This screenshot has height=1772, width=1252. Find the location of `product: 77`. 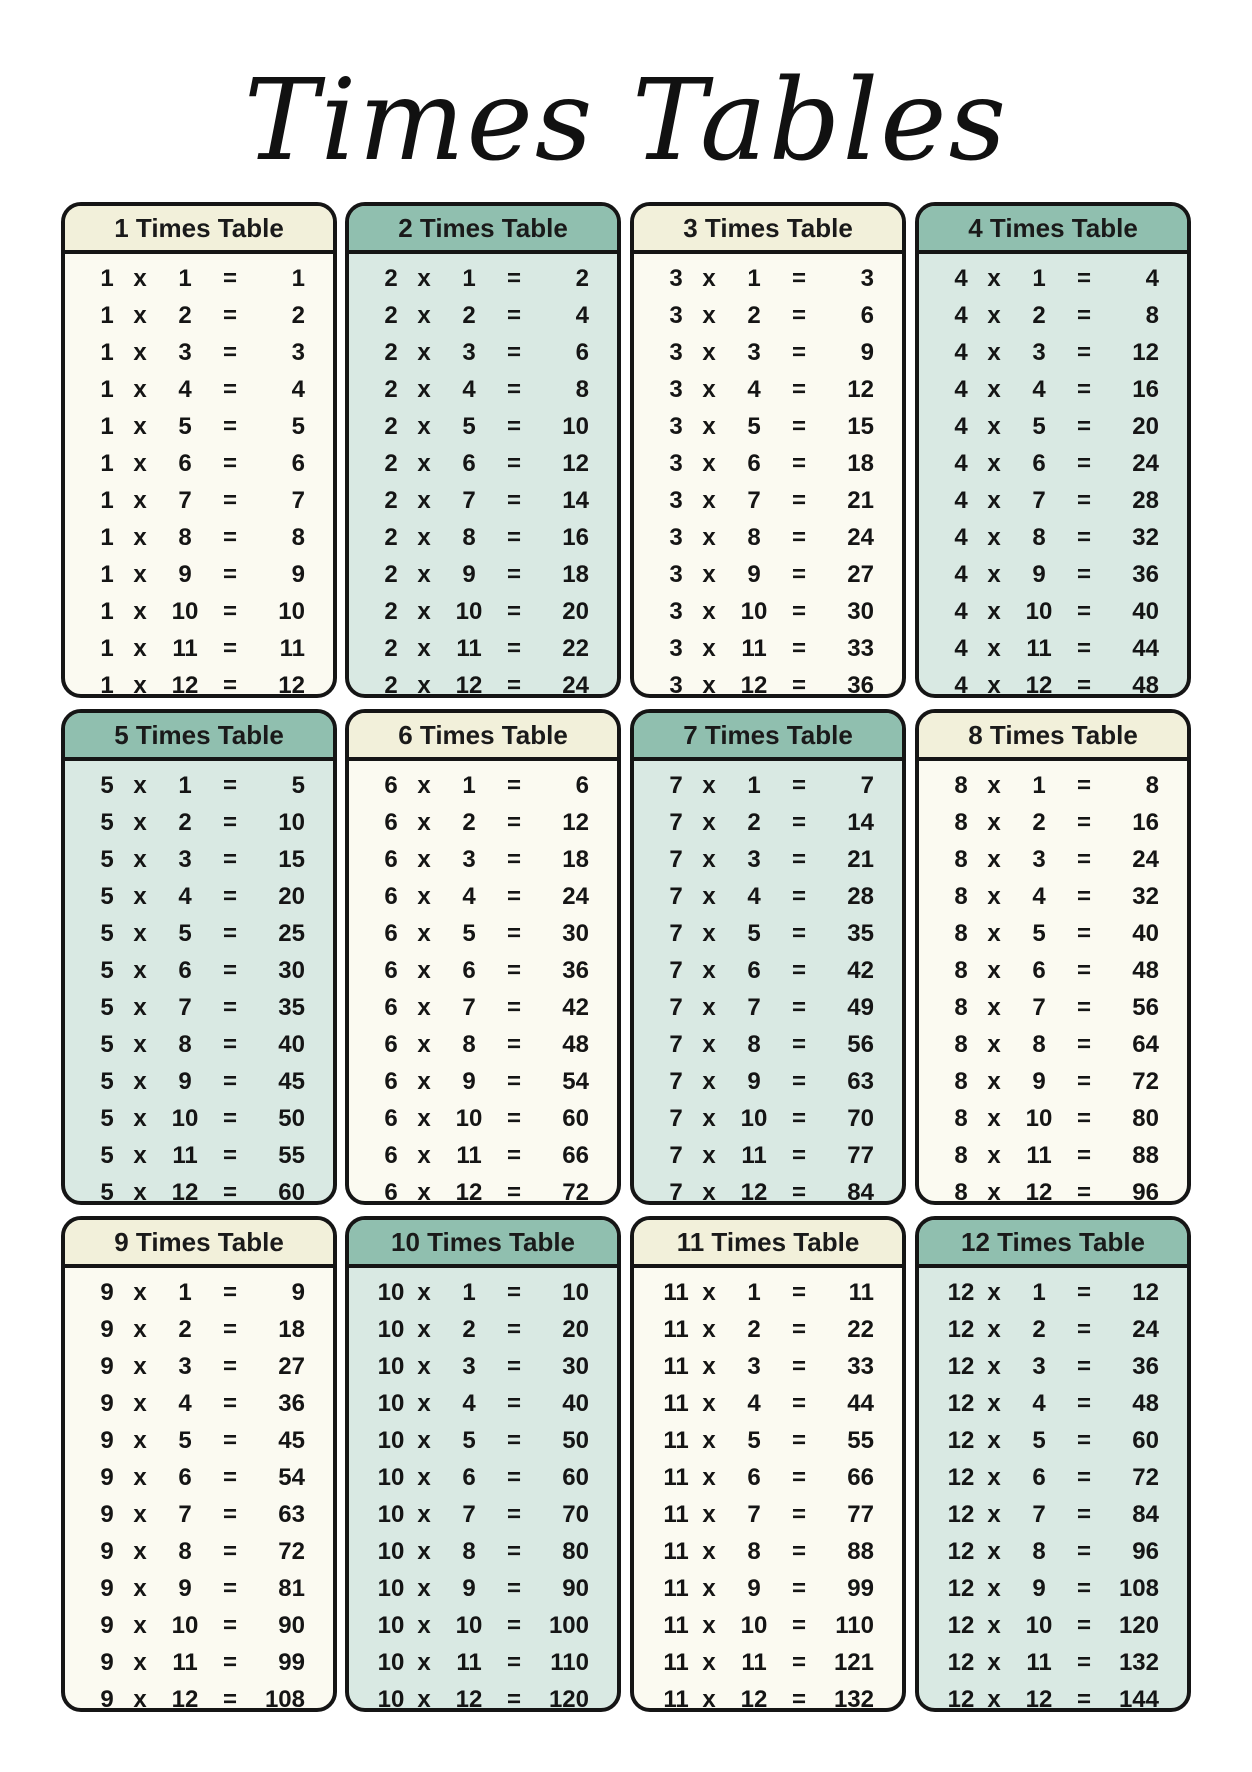

product: 77 is located at coordinates (860, 1514).